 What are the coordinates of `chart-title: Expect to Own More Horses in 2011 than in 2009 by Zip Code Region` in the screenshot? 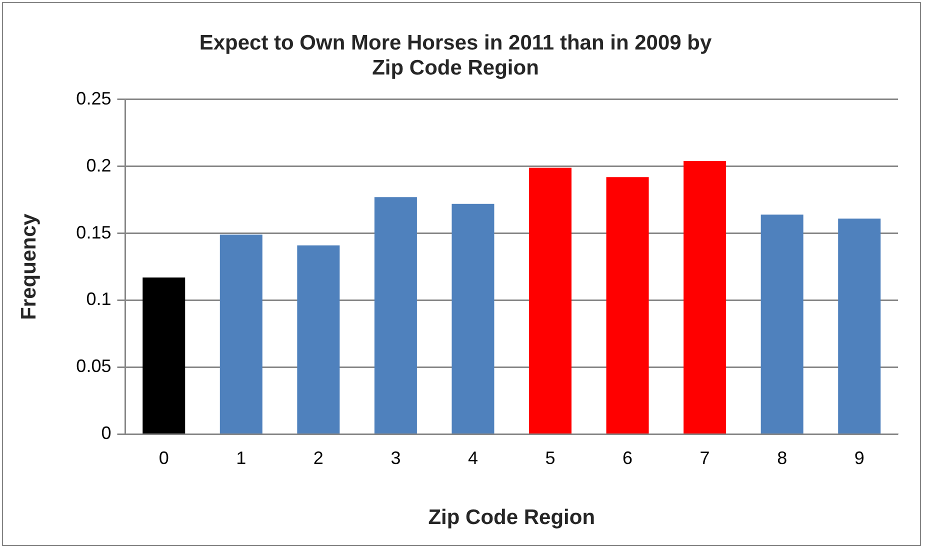 It's located at (455, 55).